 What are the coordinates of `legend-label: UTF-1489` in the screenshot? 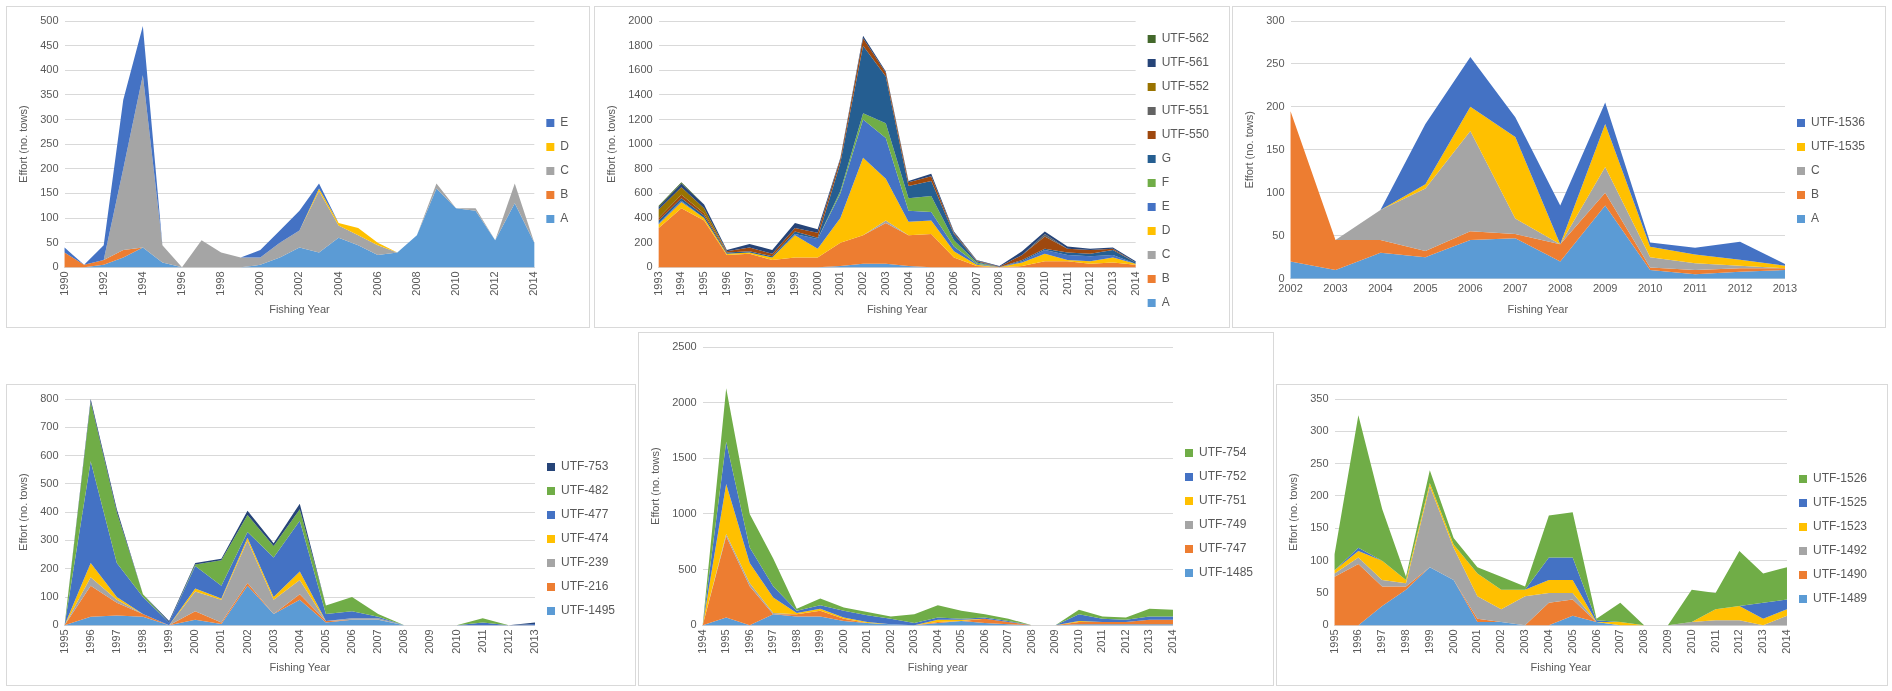 It's located at (1840, 598).